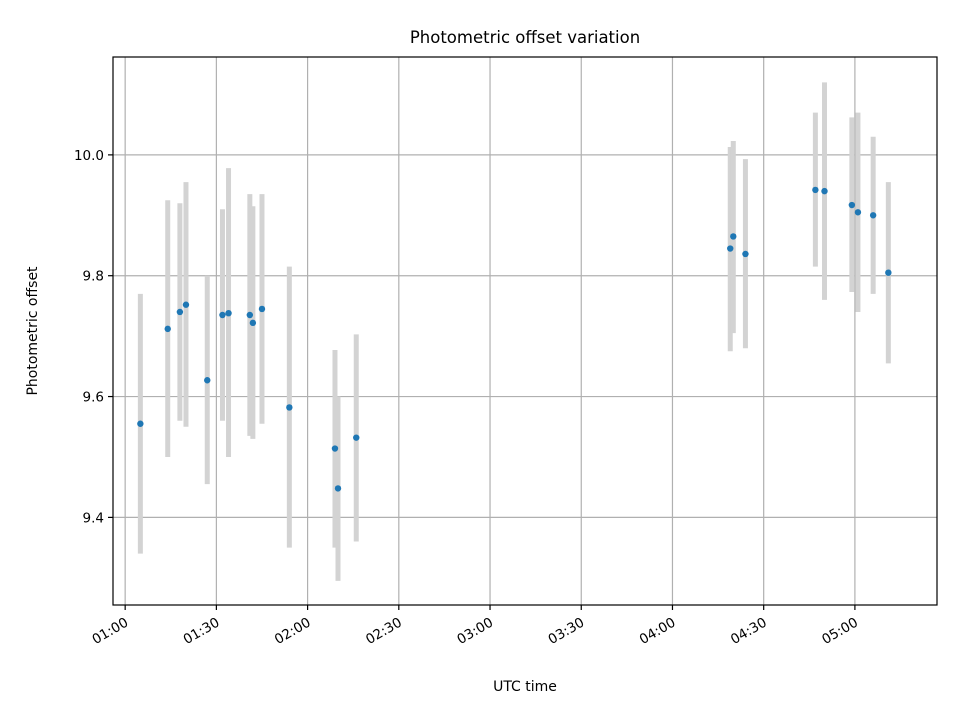 The height and width of the screenshot is (720, 960). I want to click on x-tick-label: 02:00, so click(293, 631).